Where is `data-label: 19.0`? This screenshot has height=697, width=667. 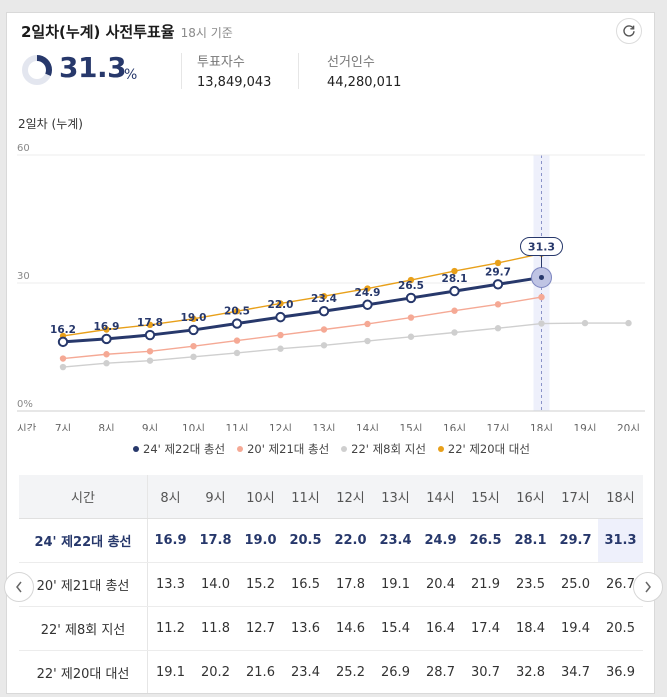 data-label: 19.0 is located at coordinates (194, 318).